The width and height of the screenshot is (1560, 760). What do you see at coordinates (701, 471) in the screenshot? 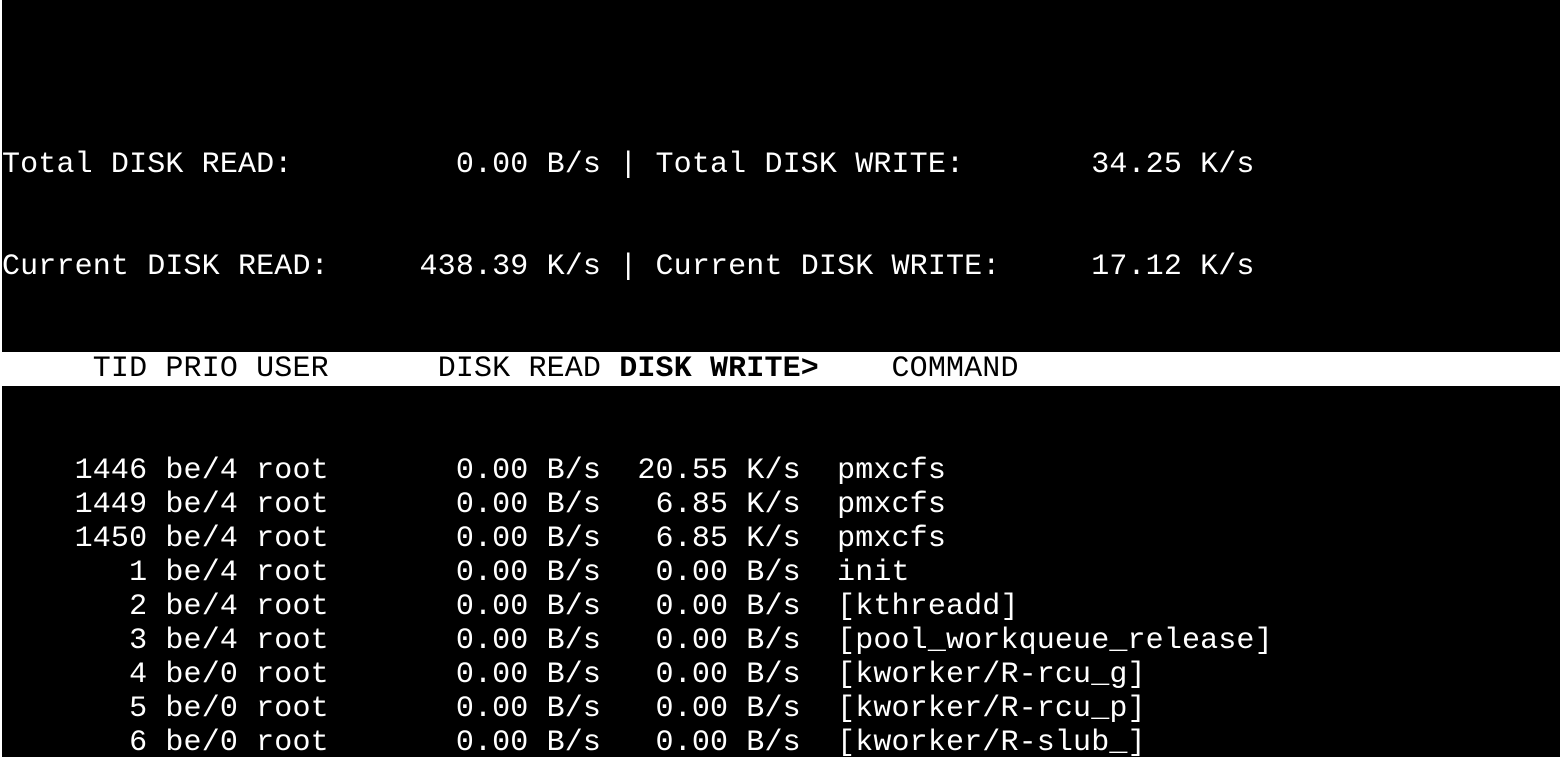
I see `process-disk-write: 20.55 K/s` at bounding box center [701, 471].